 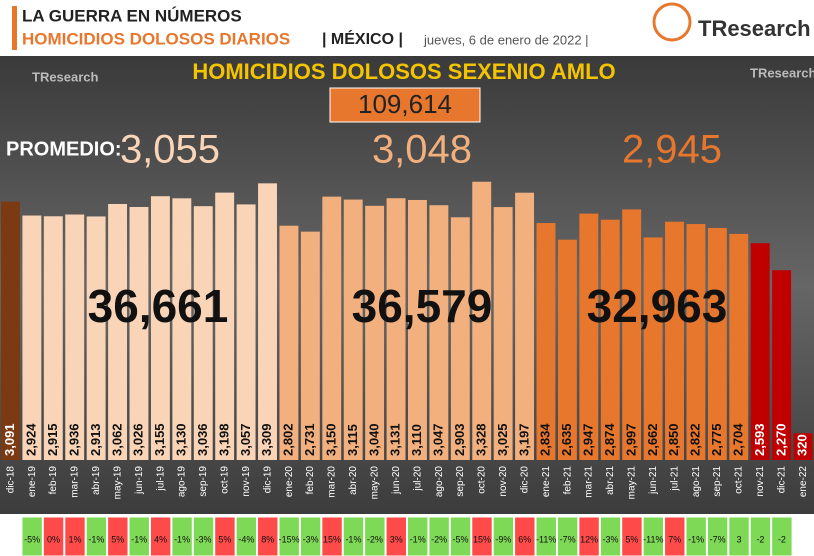 I want to click on value-label: 3,155, so click(x=159, y=439).